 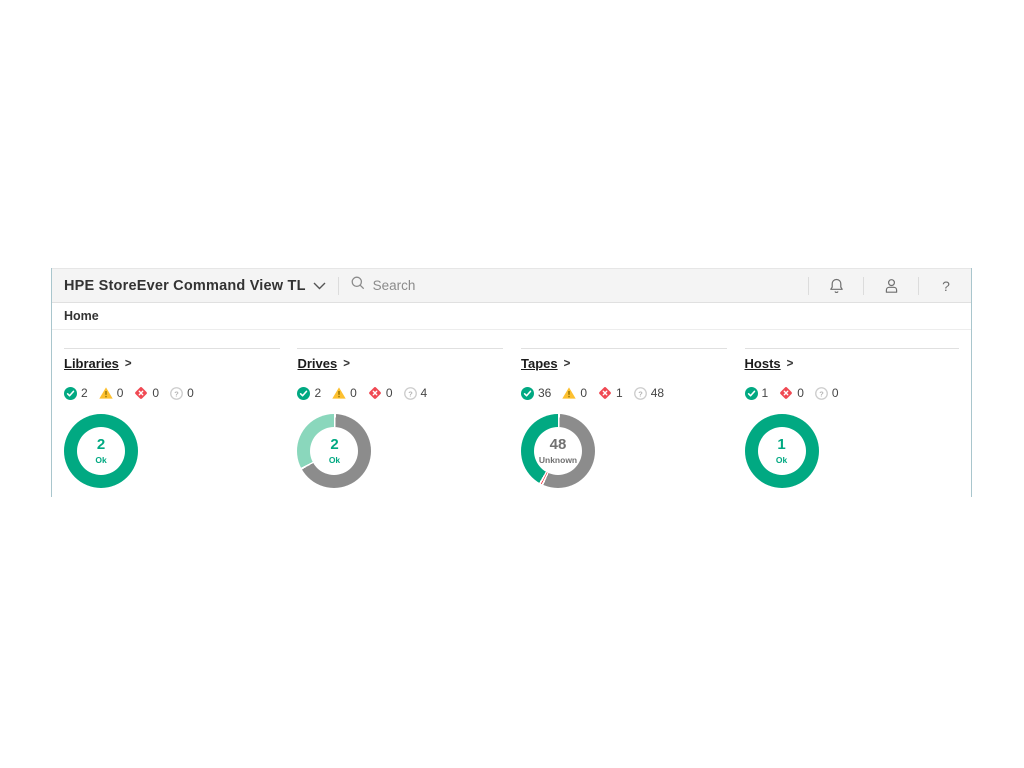 I want to click on status-unknown: ? 0, so click(x=826, y=393).